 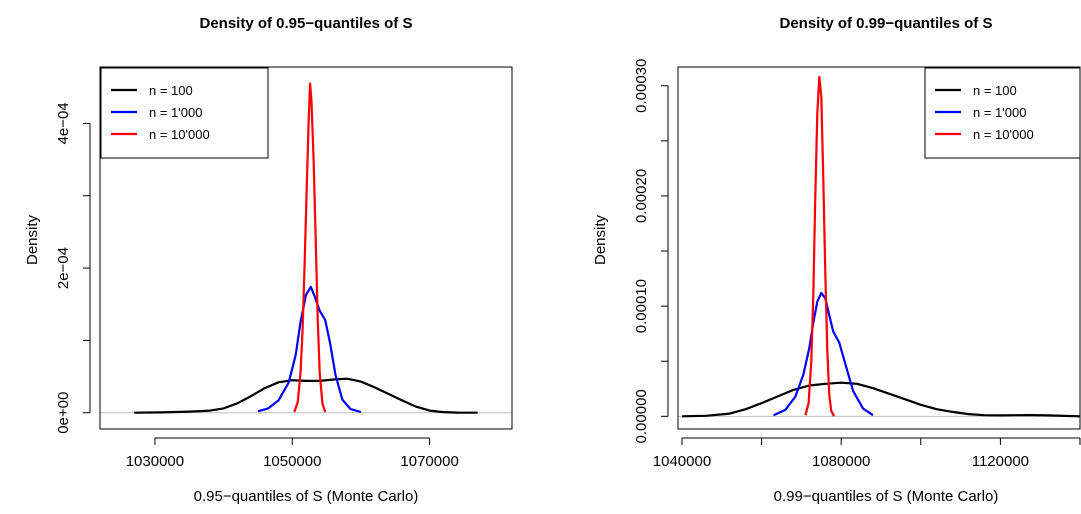 I want to click on x-tick-label-left: 1070000, so click(x=429, y=461).